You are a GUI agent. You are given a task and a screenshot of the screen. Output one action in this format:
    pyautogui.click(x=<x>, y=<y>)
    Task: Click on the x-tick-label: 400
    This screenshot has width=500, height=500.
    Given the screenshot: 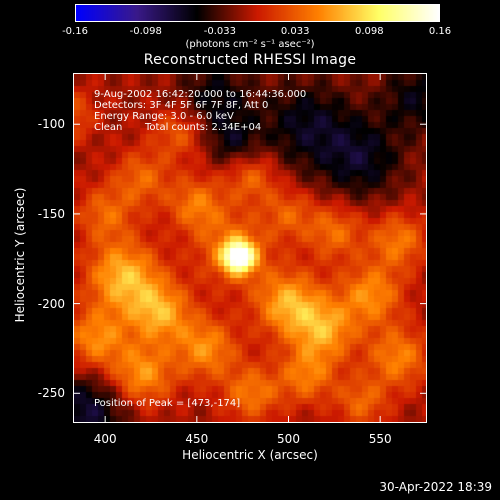 What is the action you would take?
    pyautogui.click(x=105, y=439)
    